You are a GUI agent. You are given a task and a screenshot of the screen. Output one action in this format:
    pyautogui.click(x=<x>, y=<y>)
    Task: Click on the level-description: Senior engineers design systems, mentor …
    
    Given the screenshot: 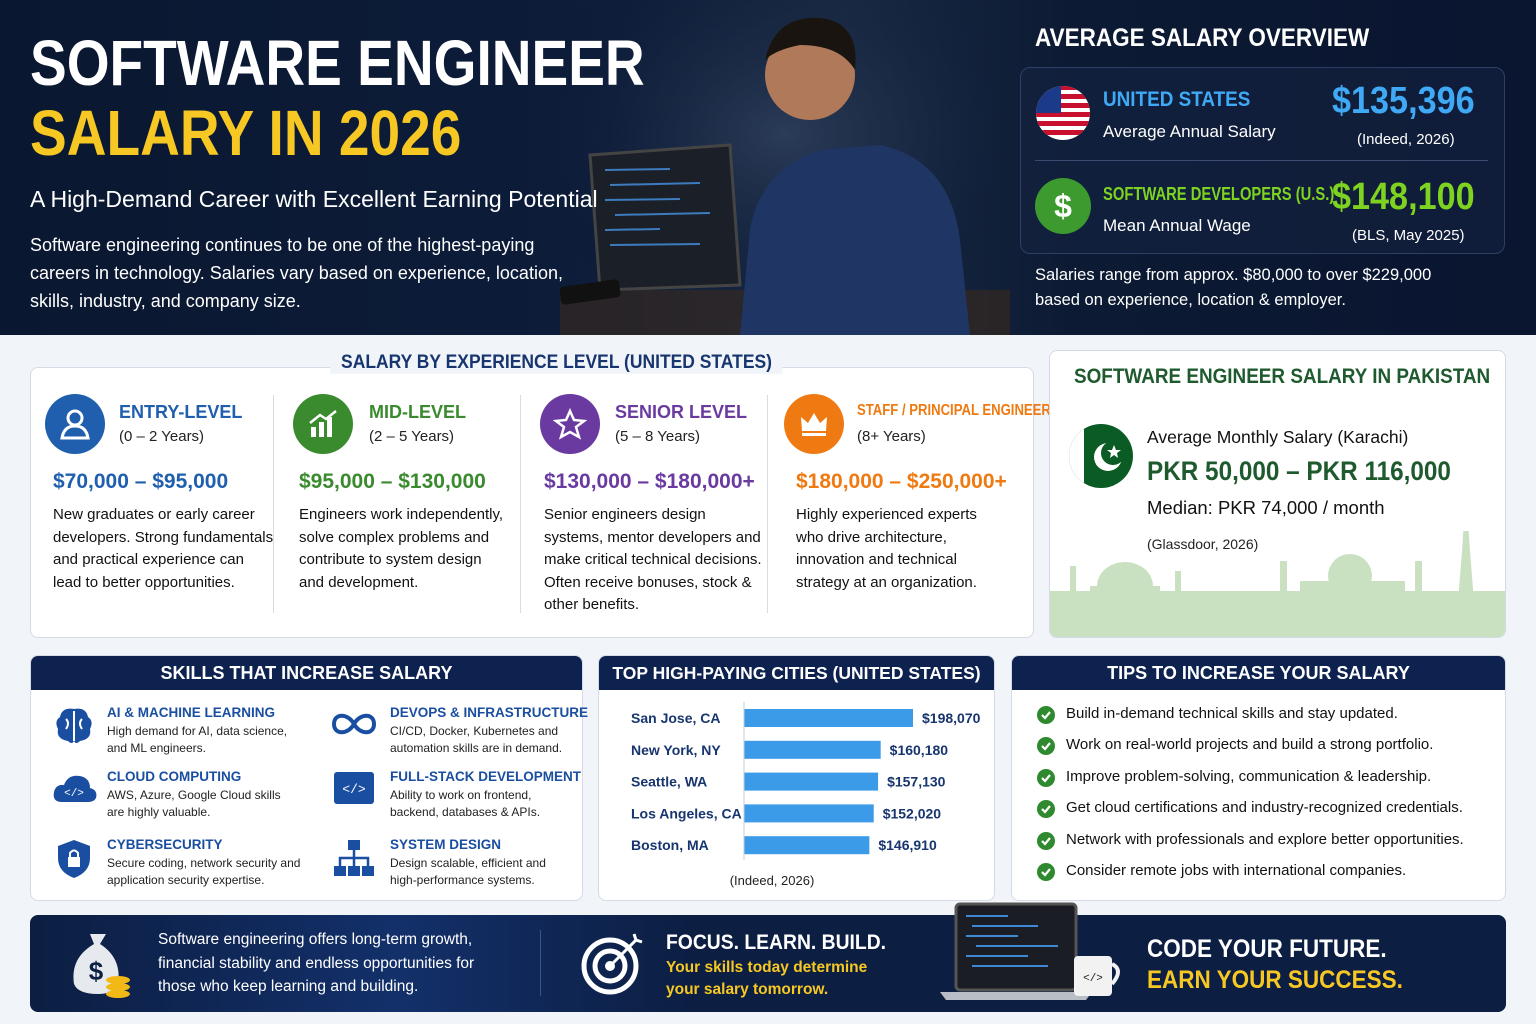 What is the action you would take?
    pyautogui.click(x=653, y=559)
    